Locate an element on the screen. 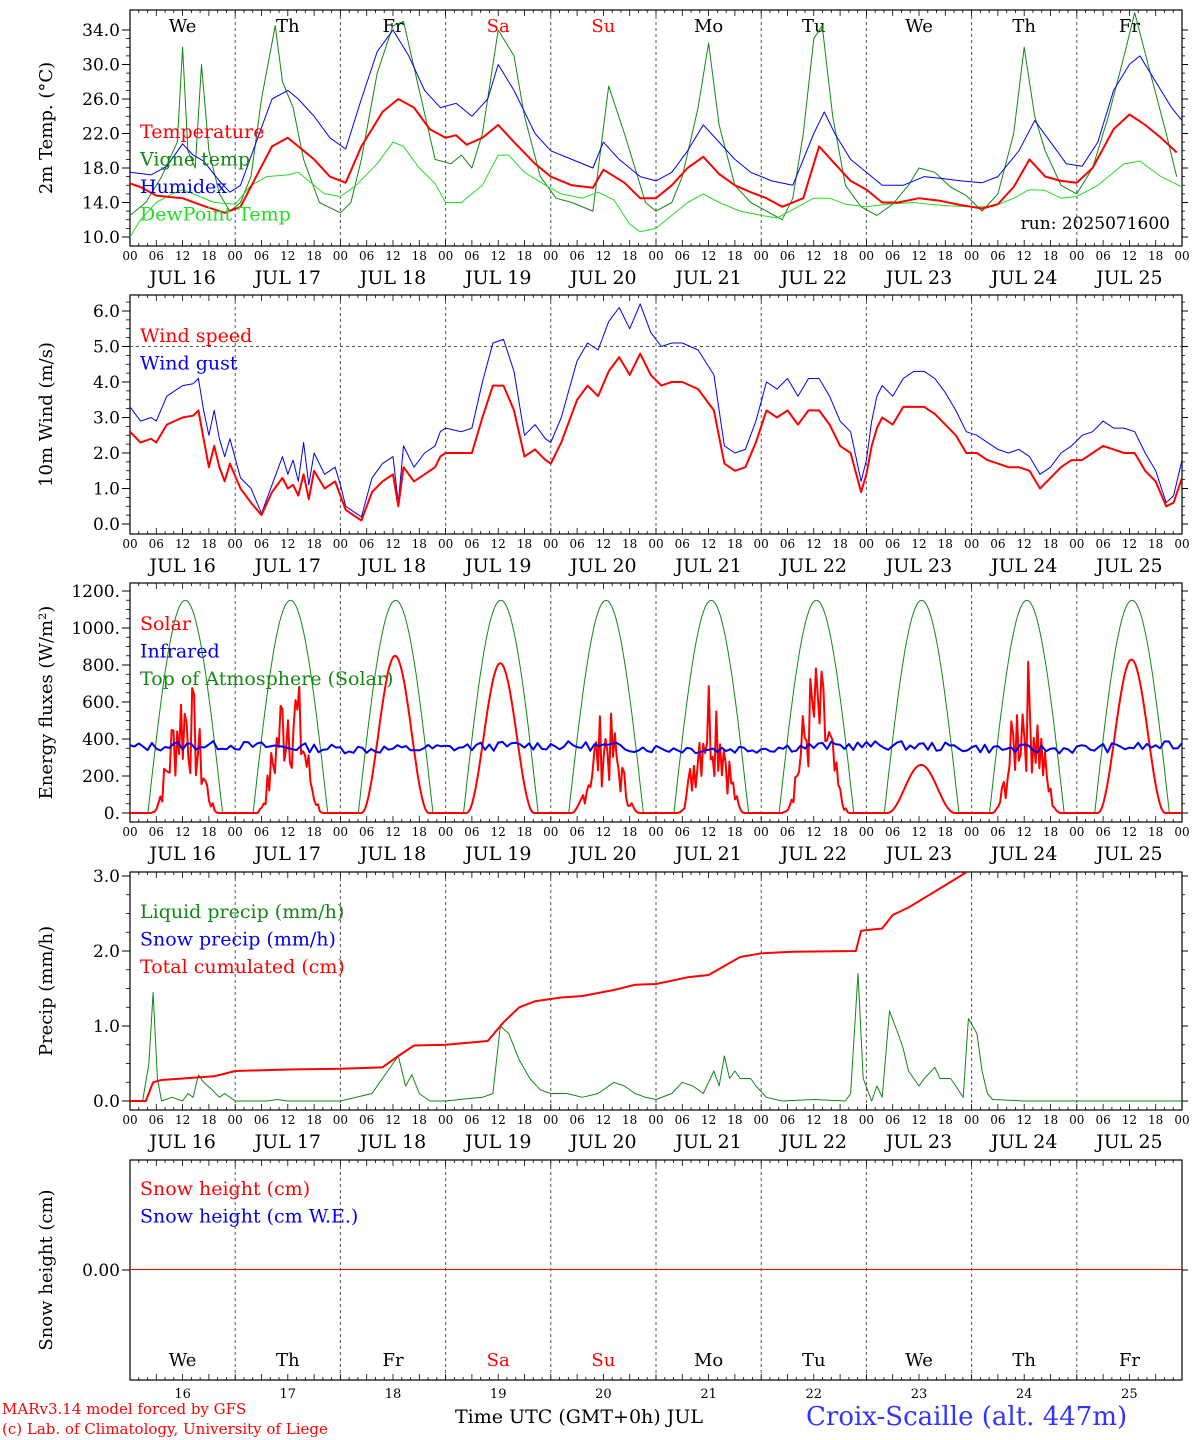 This screenshot has width=1194, height=1440. series-group is located at coordinates (656, 125).